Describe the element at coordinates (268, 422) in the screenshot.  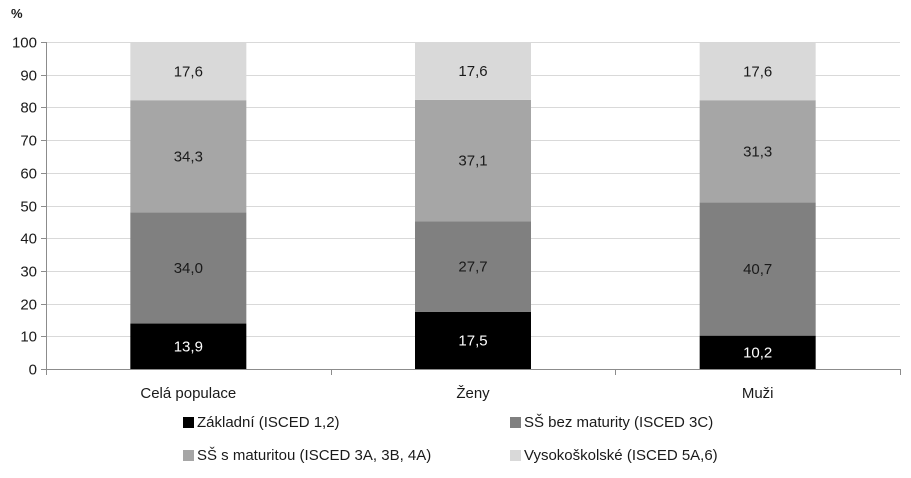
I see `legend-label: Základní (ISCED 1,2)` at that location.